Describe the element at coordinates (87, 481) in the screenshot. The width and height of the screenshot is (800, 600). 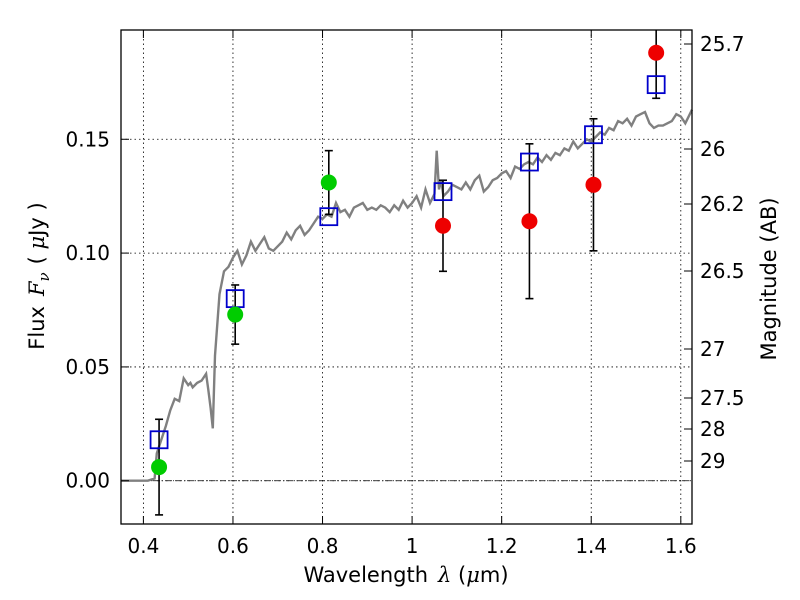
I see `y-tick-label: 0.00` at that location.